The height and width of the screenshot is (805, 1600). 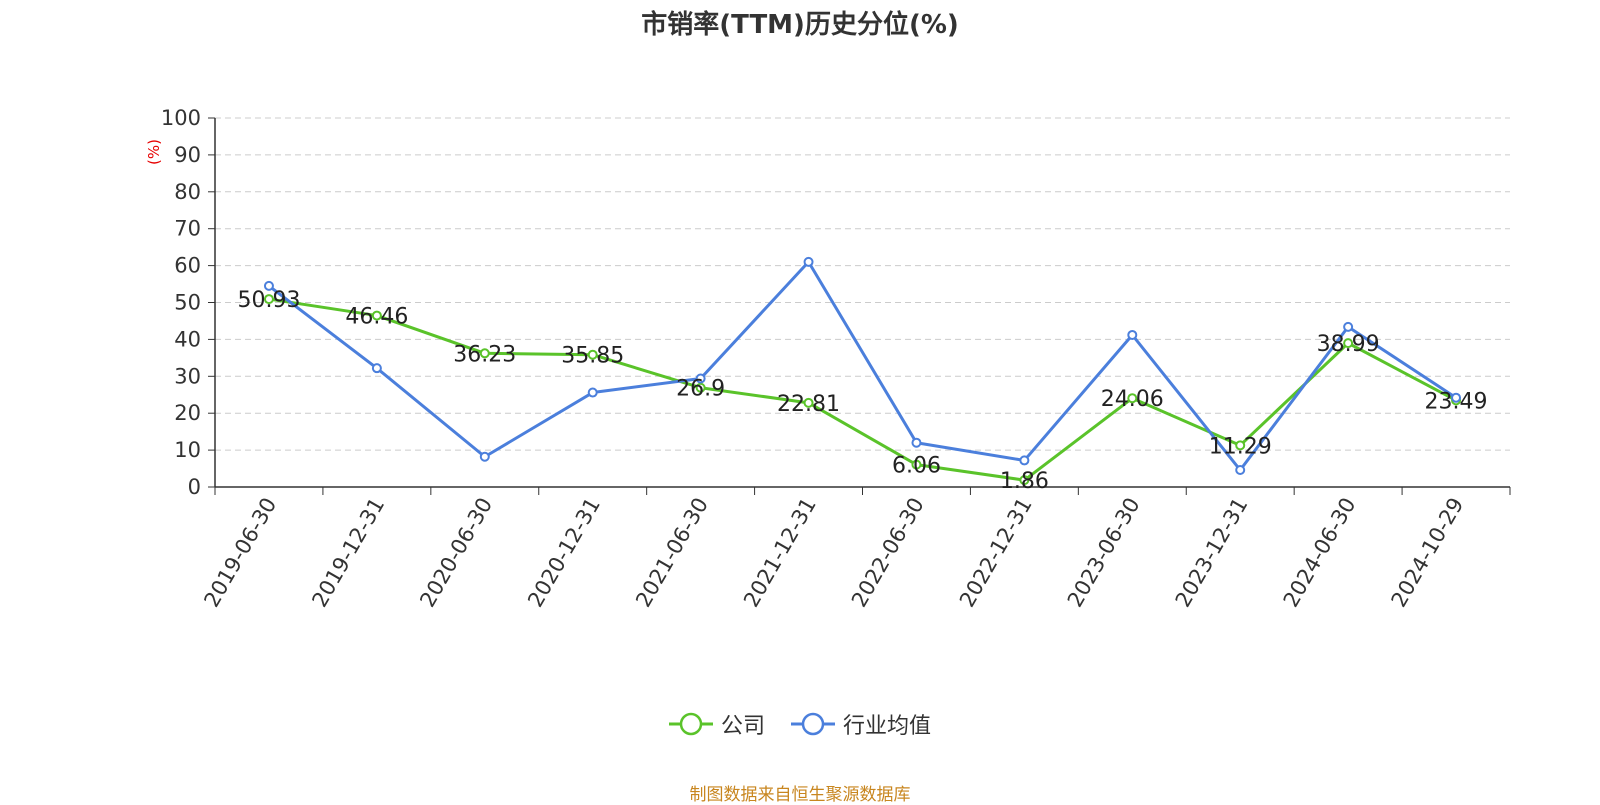 I want to click on y-tick-label-90: 90, so click(x=187, y=155).